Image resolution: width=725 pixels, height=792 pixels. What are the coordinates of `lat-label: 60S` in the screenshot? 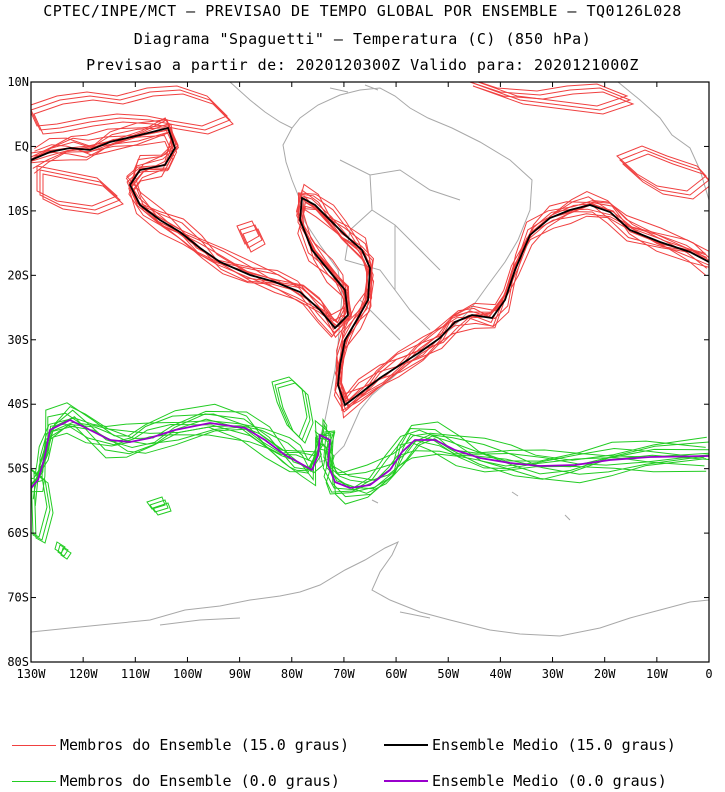 It's located at (18, 533).